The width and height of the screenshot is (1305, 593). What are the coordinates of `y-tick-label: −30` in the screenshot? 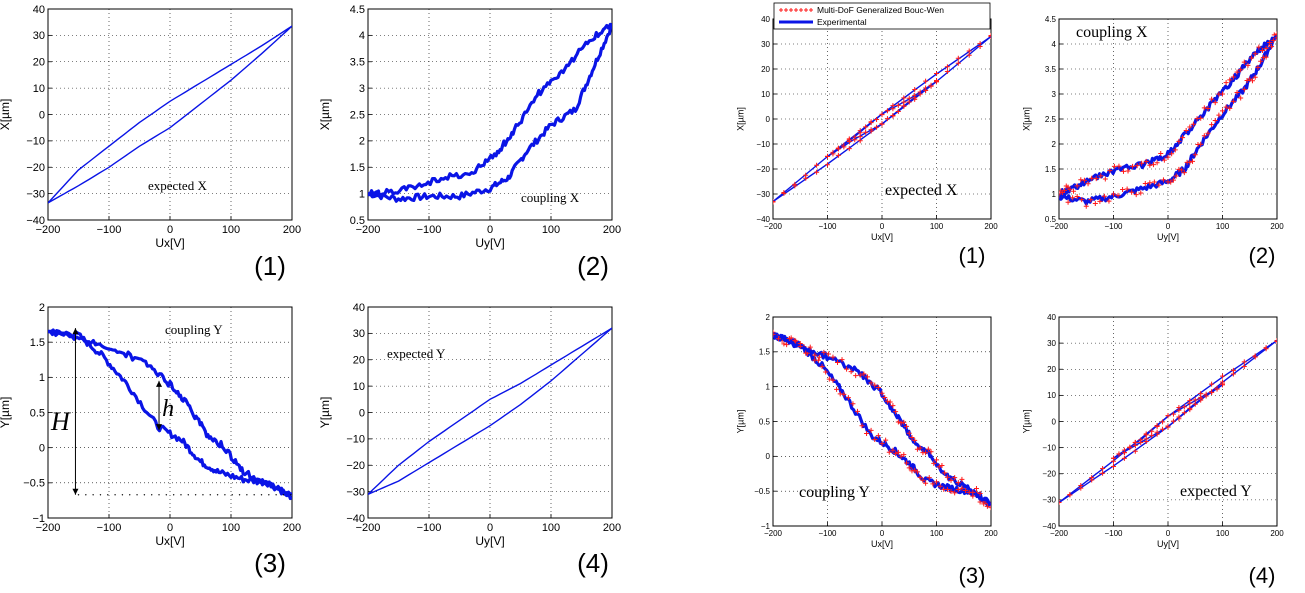 It's located at (763, 194).